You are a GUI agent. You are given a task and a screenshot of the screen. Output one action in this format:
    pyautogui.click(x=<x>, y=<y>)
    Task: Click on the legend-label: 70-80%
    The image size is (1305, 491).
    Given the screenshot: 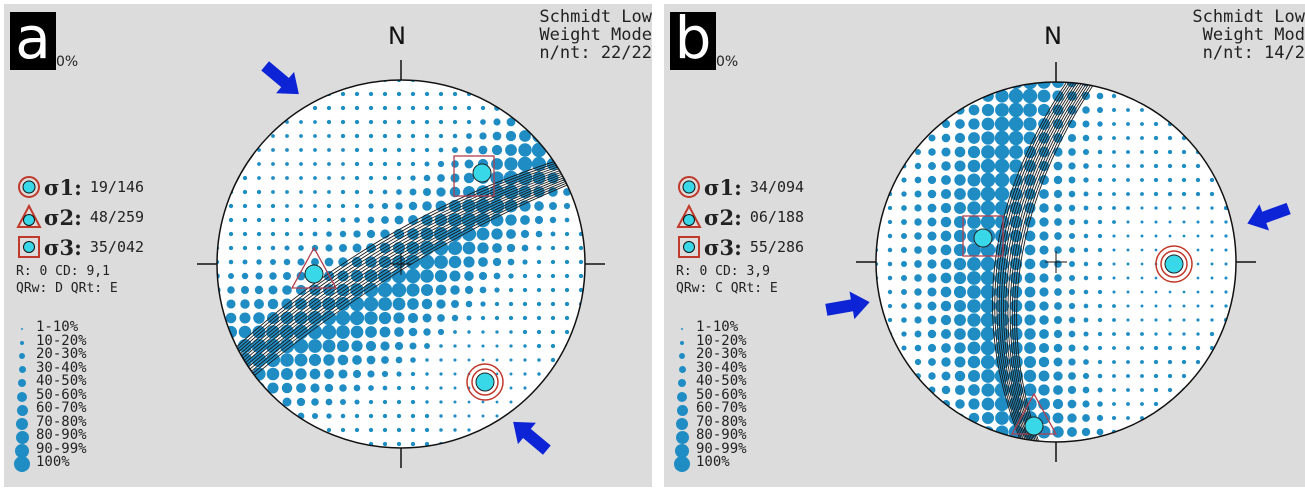 What is the action you would take?
    pyautogui.click(x=61, y=421)
    